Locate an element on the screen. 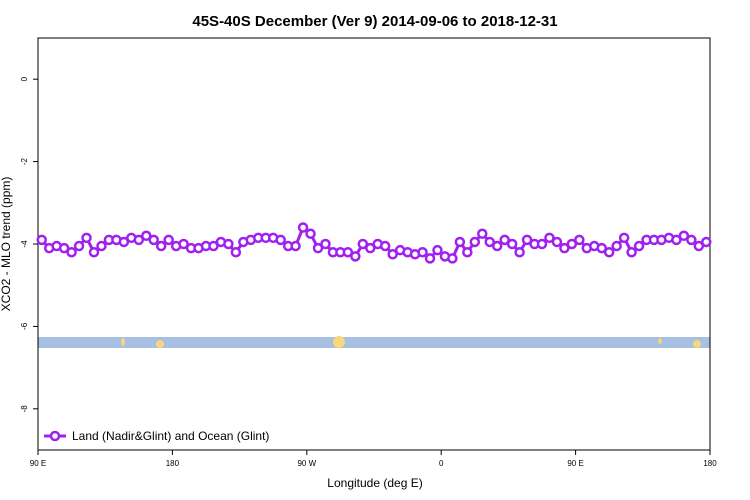 Image resolution: width=750 pixels, height=500 pixels. y-tick-label: -6 is located at coordinates (24, 326).